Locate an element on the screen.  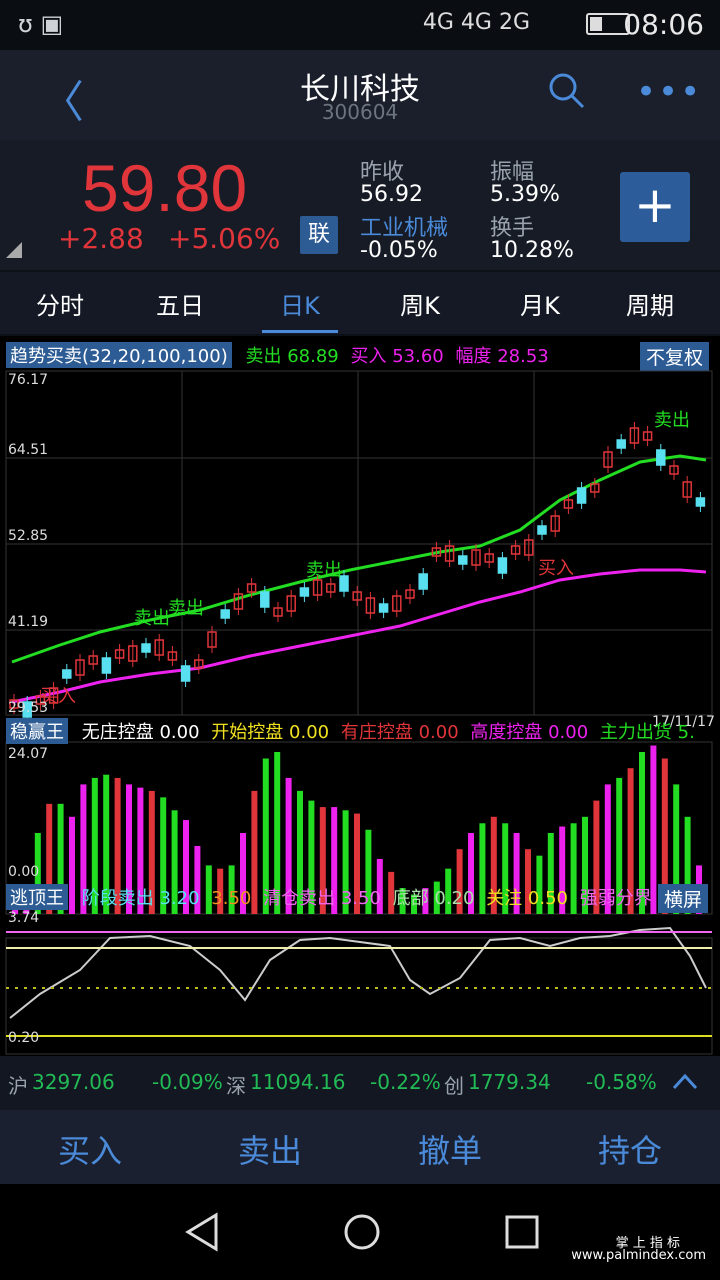
sell-value: 68.89 is located at coordinates (313, 356).